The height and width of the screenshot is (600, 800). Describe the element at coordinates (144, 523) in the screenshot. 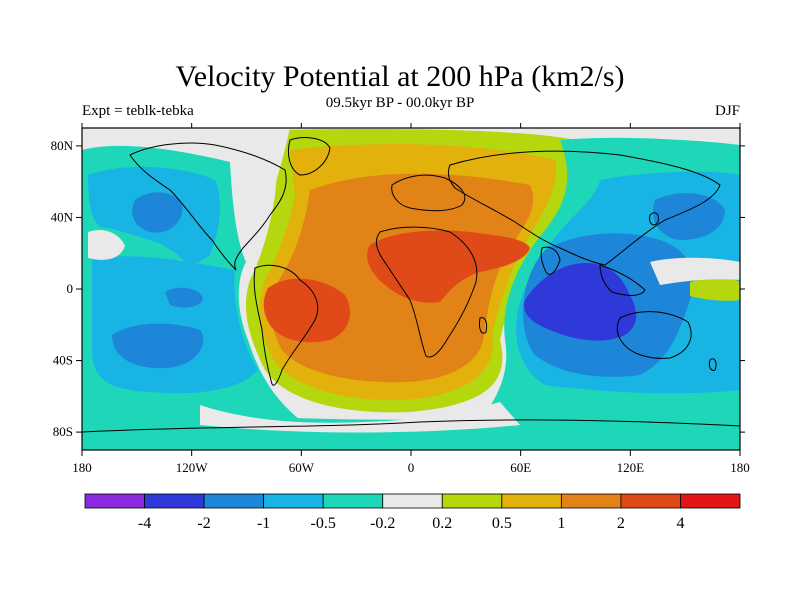

I see `colorbar-label: -4` at that location.